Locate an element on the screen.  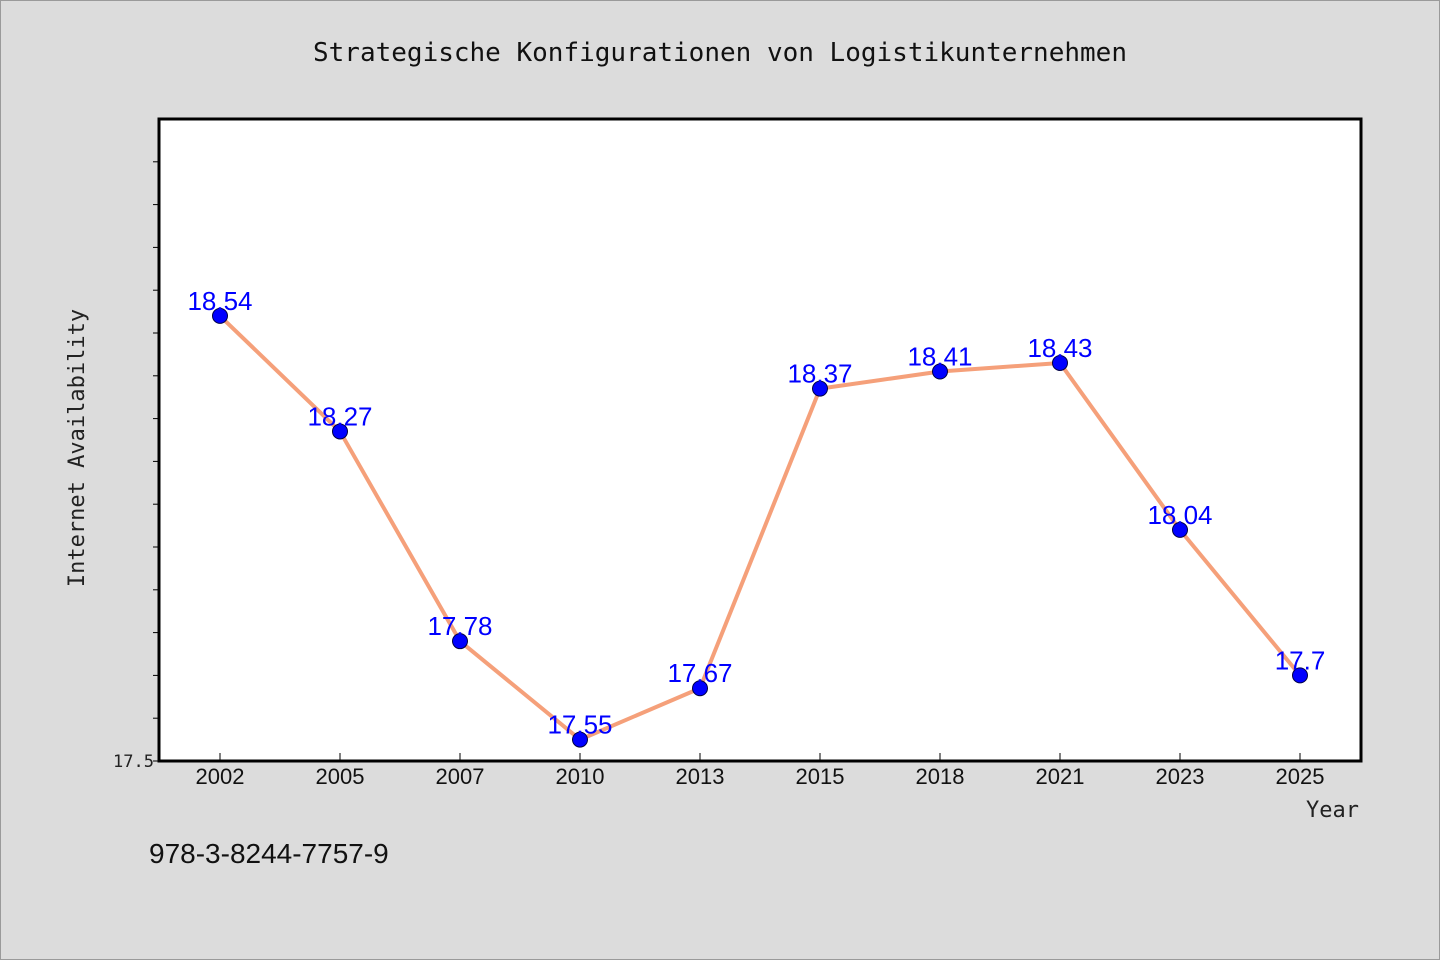
x-tick-label: 2005 is located at coordinates (340, 776).